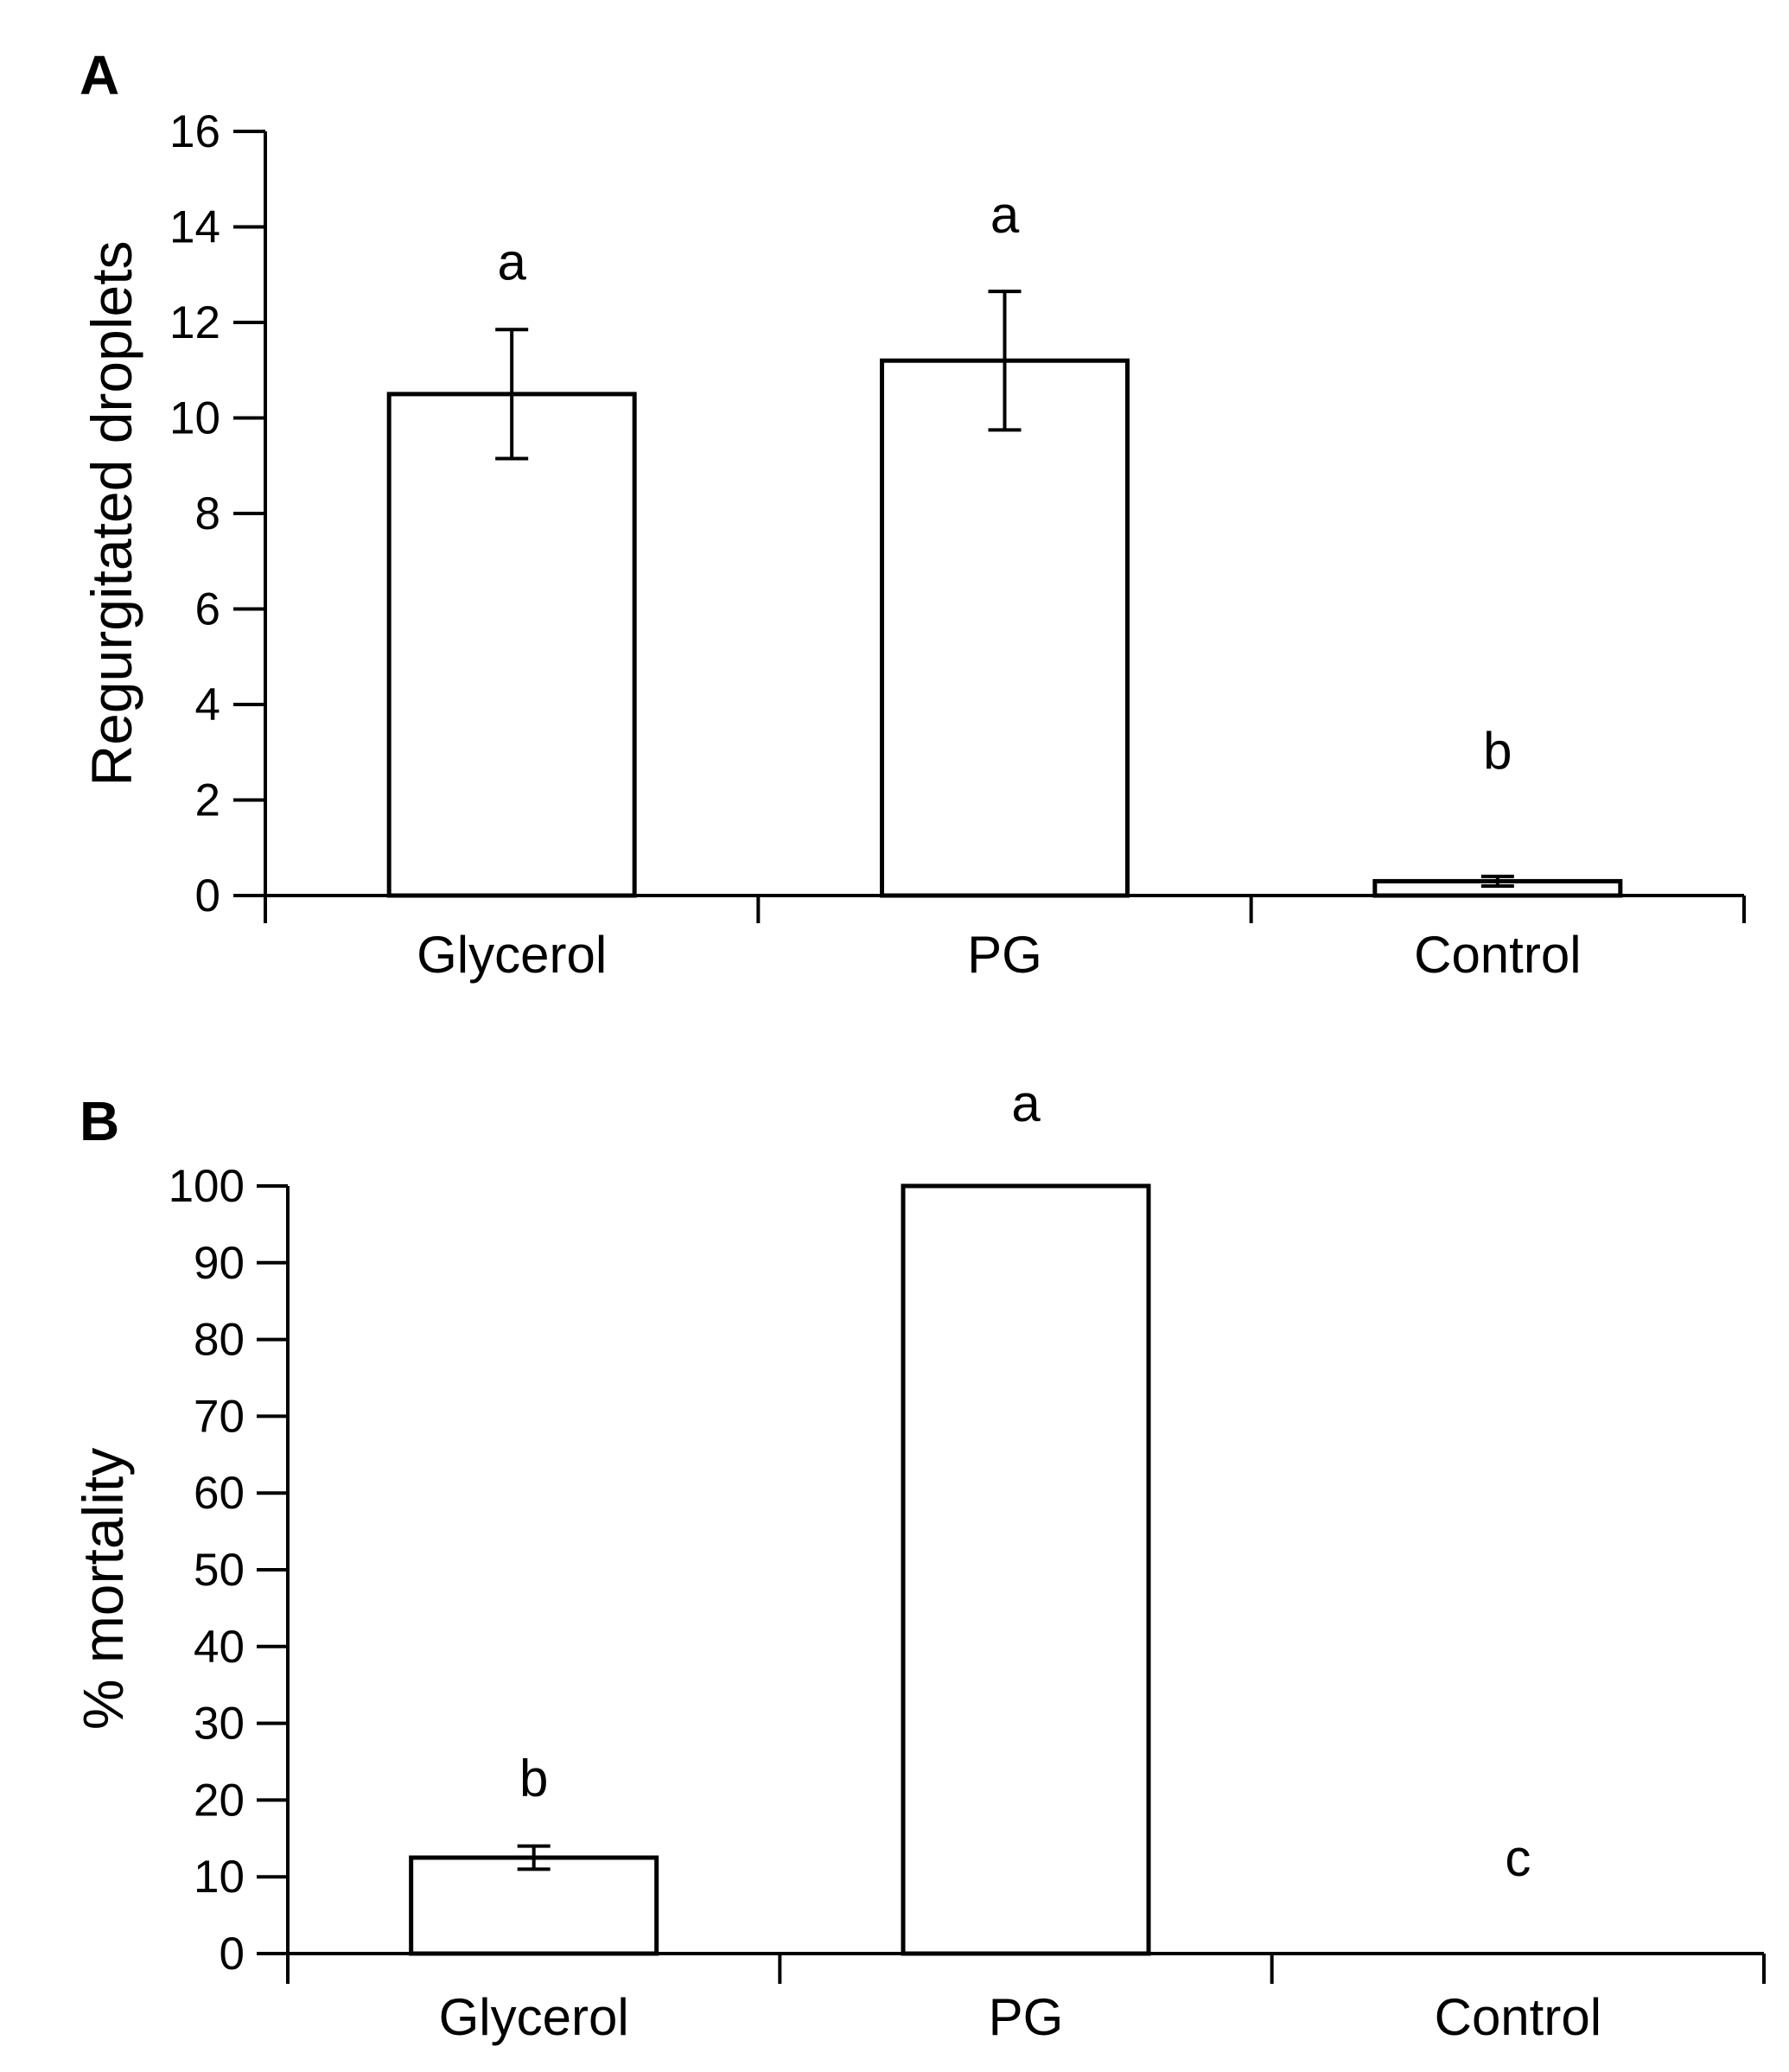 This screenshot has height=2072, width=1789. What do you see at coordinates (194, 228) in the screenshot?
I see `y-tick-label: 14` at bounding box center [194, 228].